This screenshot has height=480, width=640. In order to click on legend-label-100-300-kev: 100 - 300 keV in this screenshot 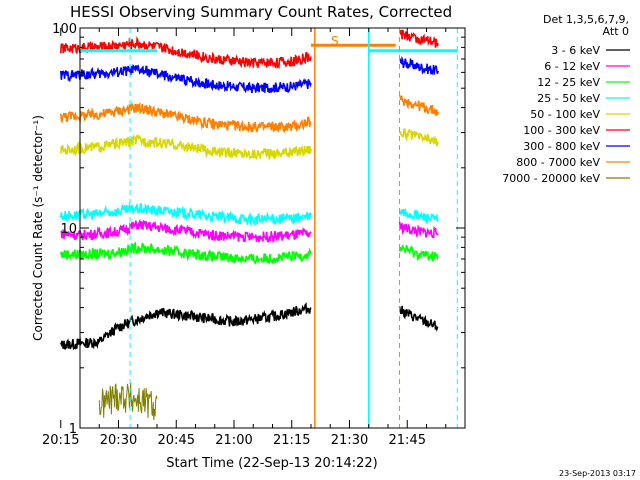, I will do `click(561, 130)`.